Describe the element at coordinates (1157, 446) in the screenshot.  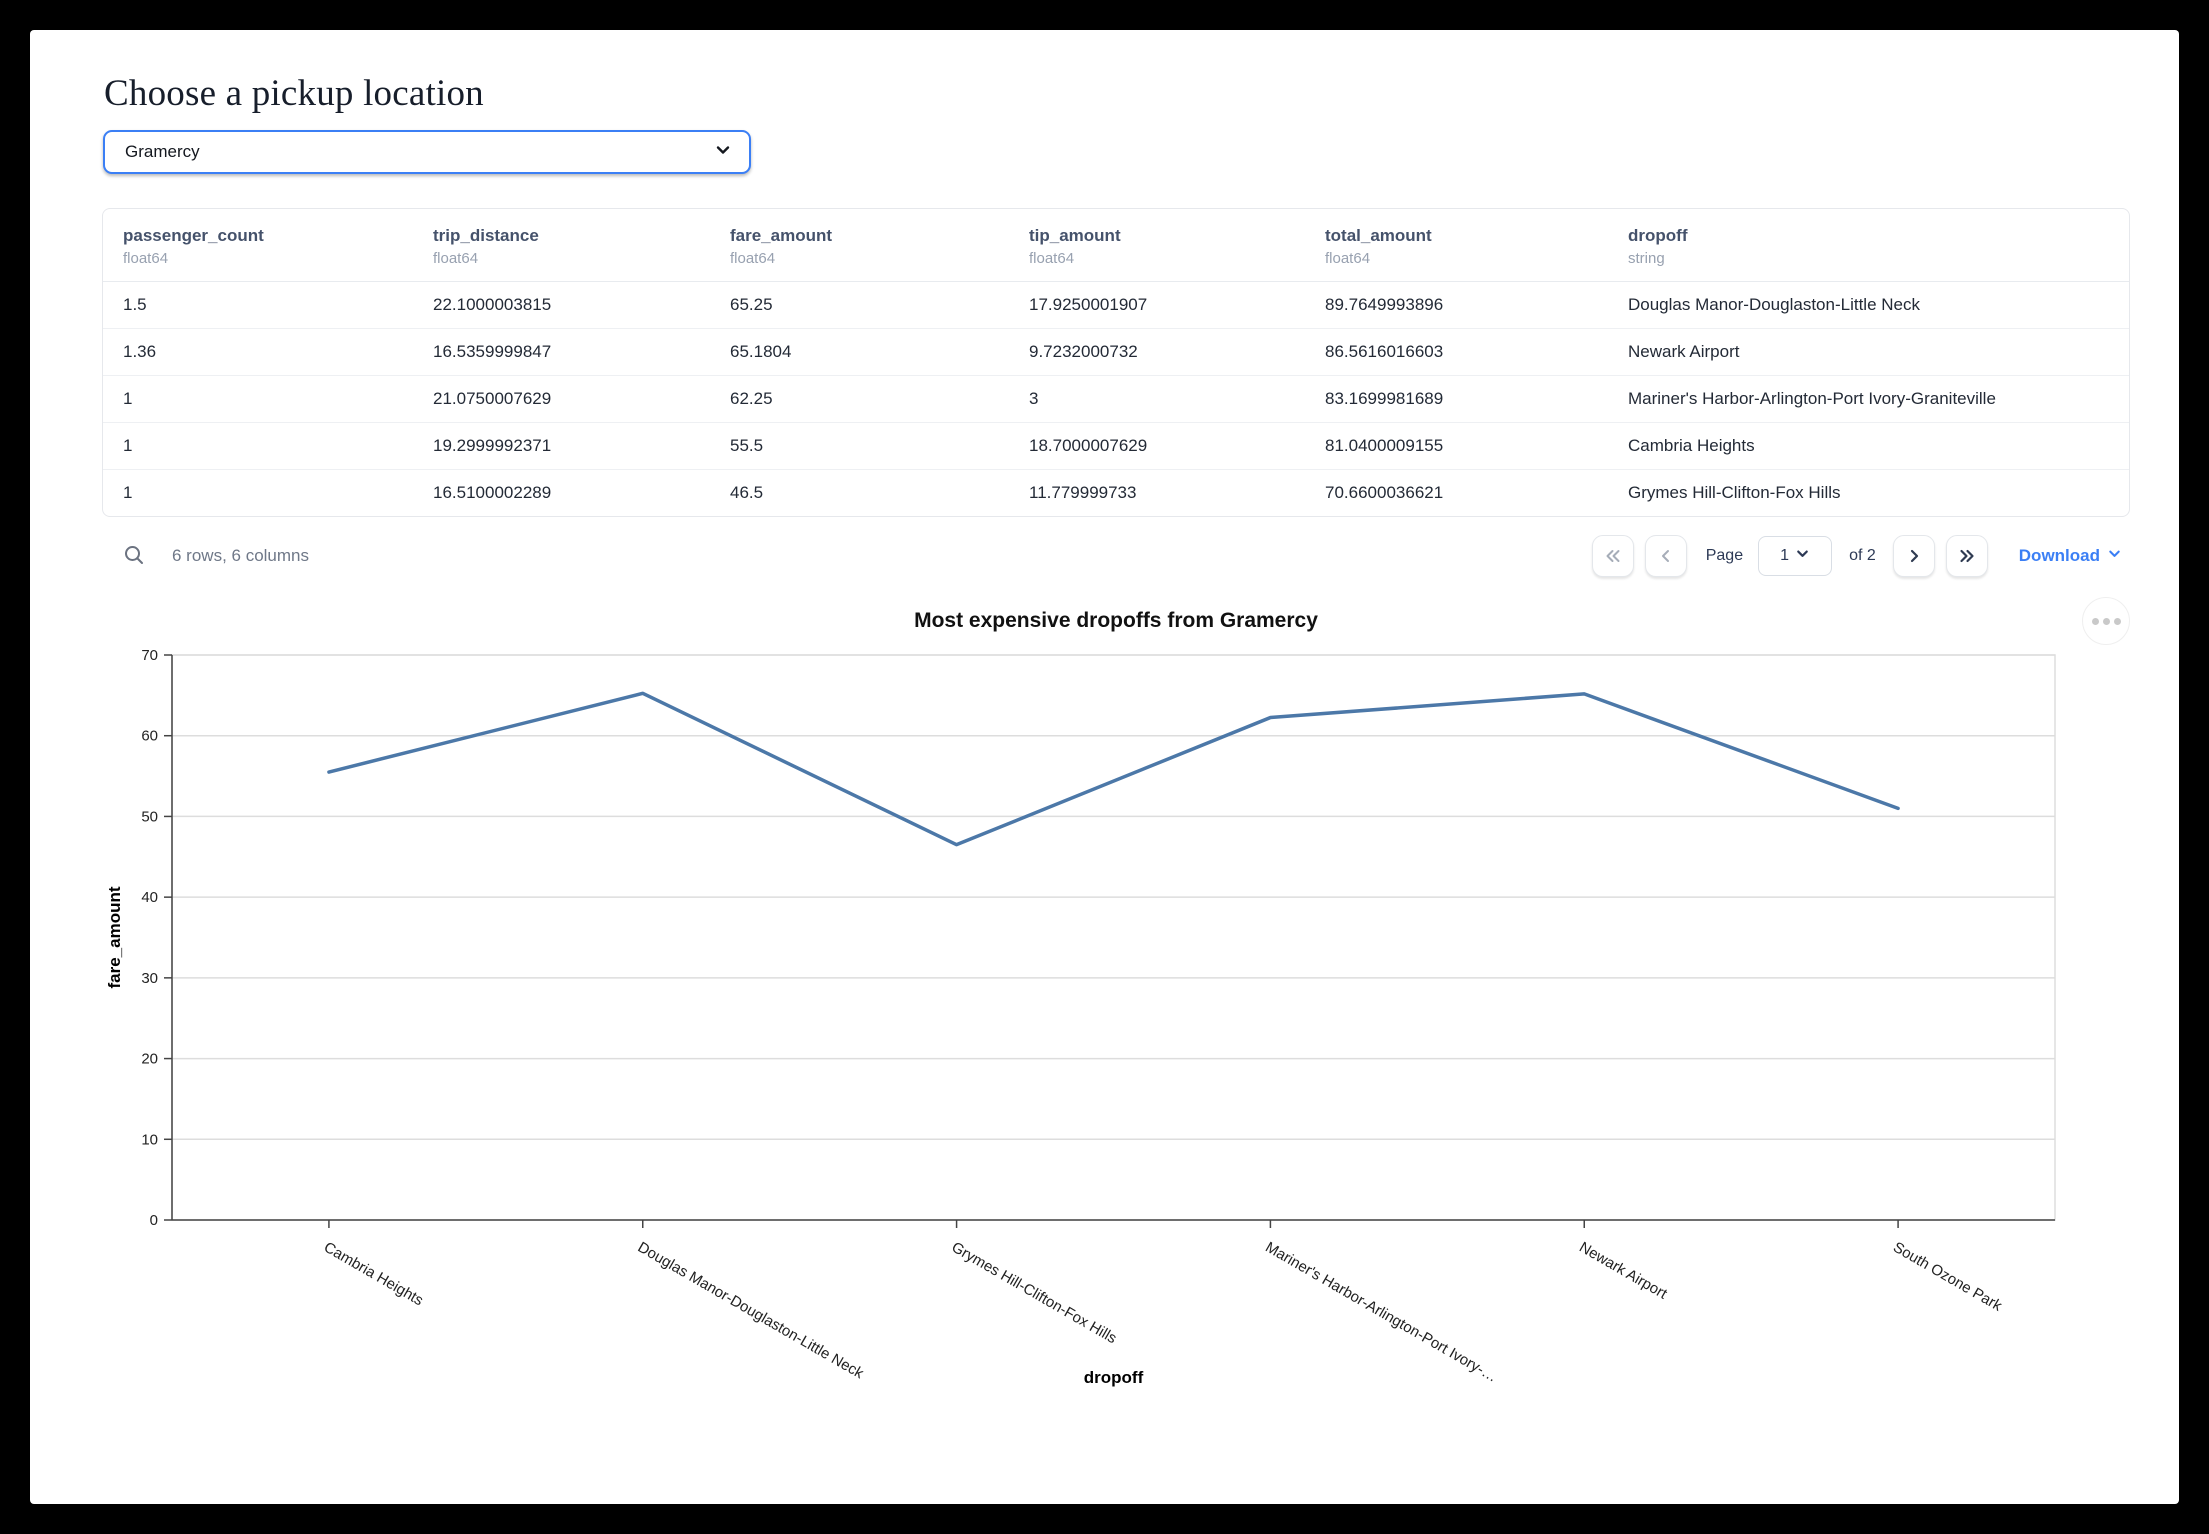
I see `table-cell: 18.7000007629` at that location.